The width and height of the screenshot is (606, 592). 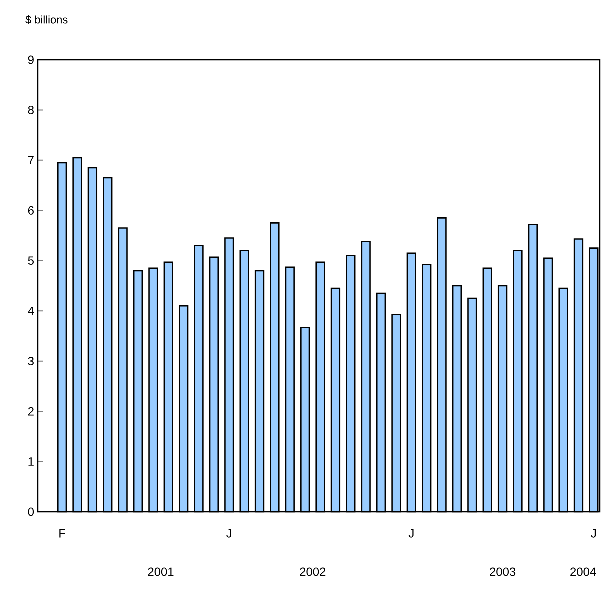 I want to click on y-tick-label: 1, so click(x=31, y=462).